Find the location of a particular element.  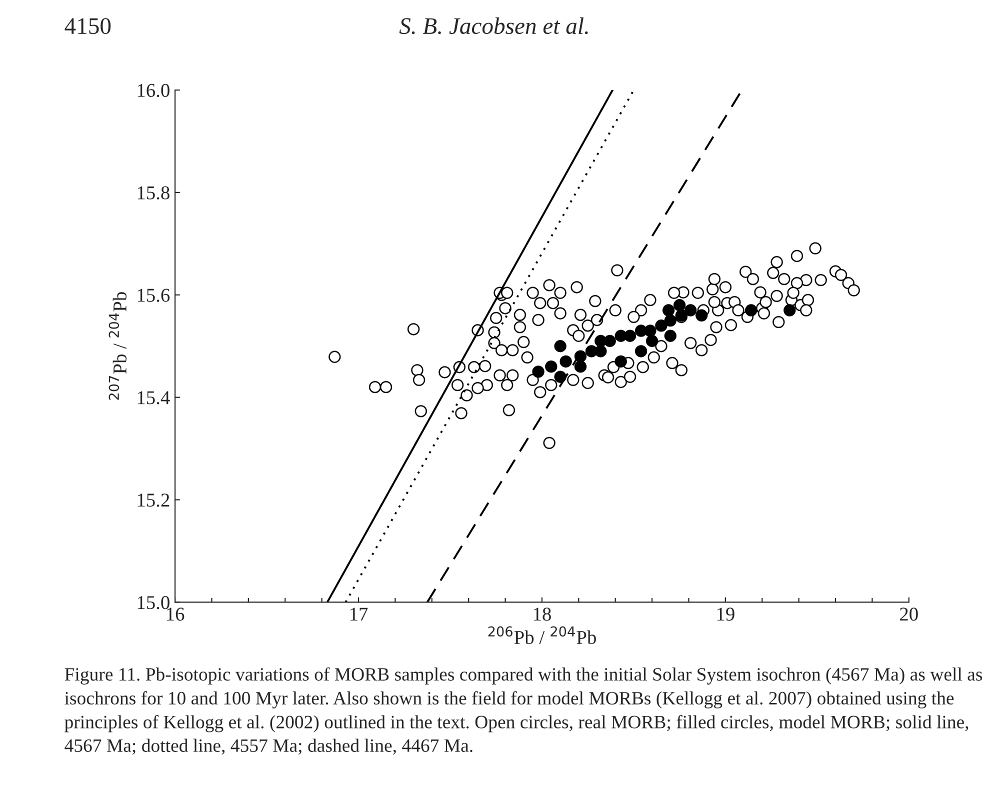

x-tick-label: 17 is located at coordinates (359, 614).